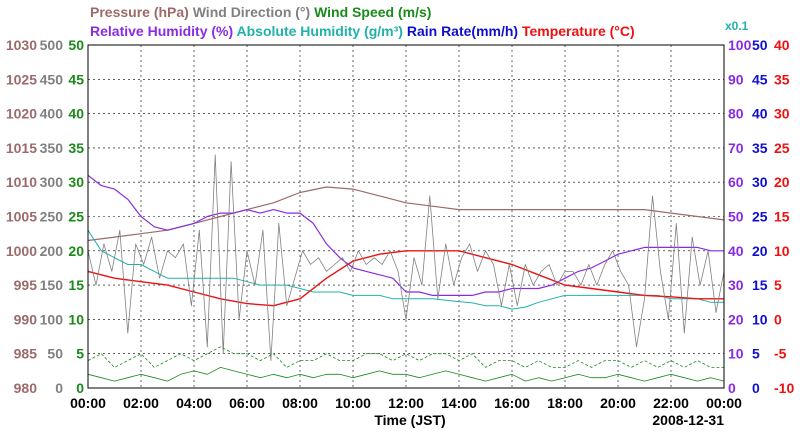  What do you see at coordinates (76, 182) in the screenshot?
I see `wind_speed-tick: 30` at bounding box center [76, 182].